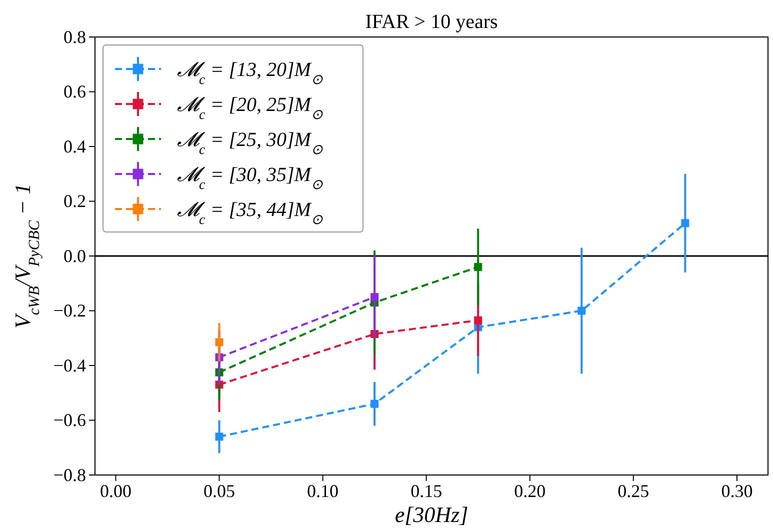  Describe the element at coordinates (219, 490) in the screenshot. I see `x-tick-label: 0.05` at that location.